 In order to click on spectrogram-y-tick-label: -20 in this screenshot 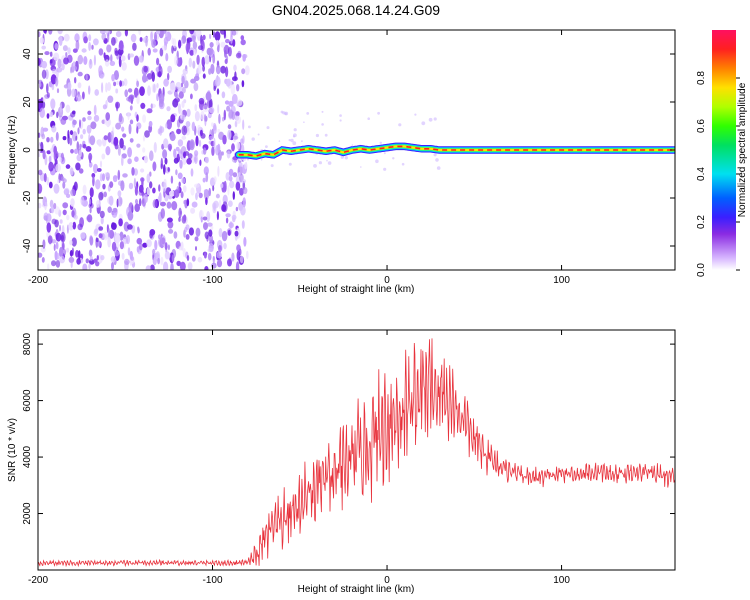, I will do `click(27, 197)`.